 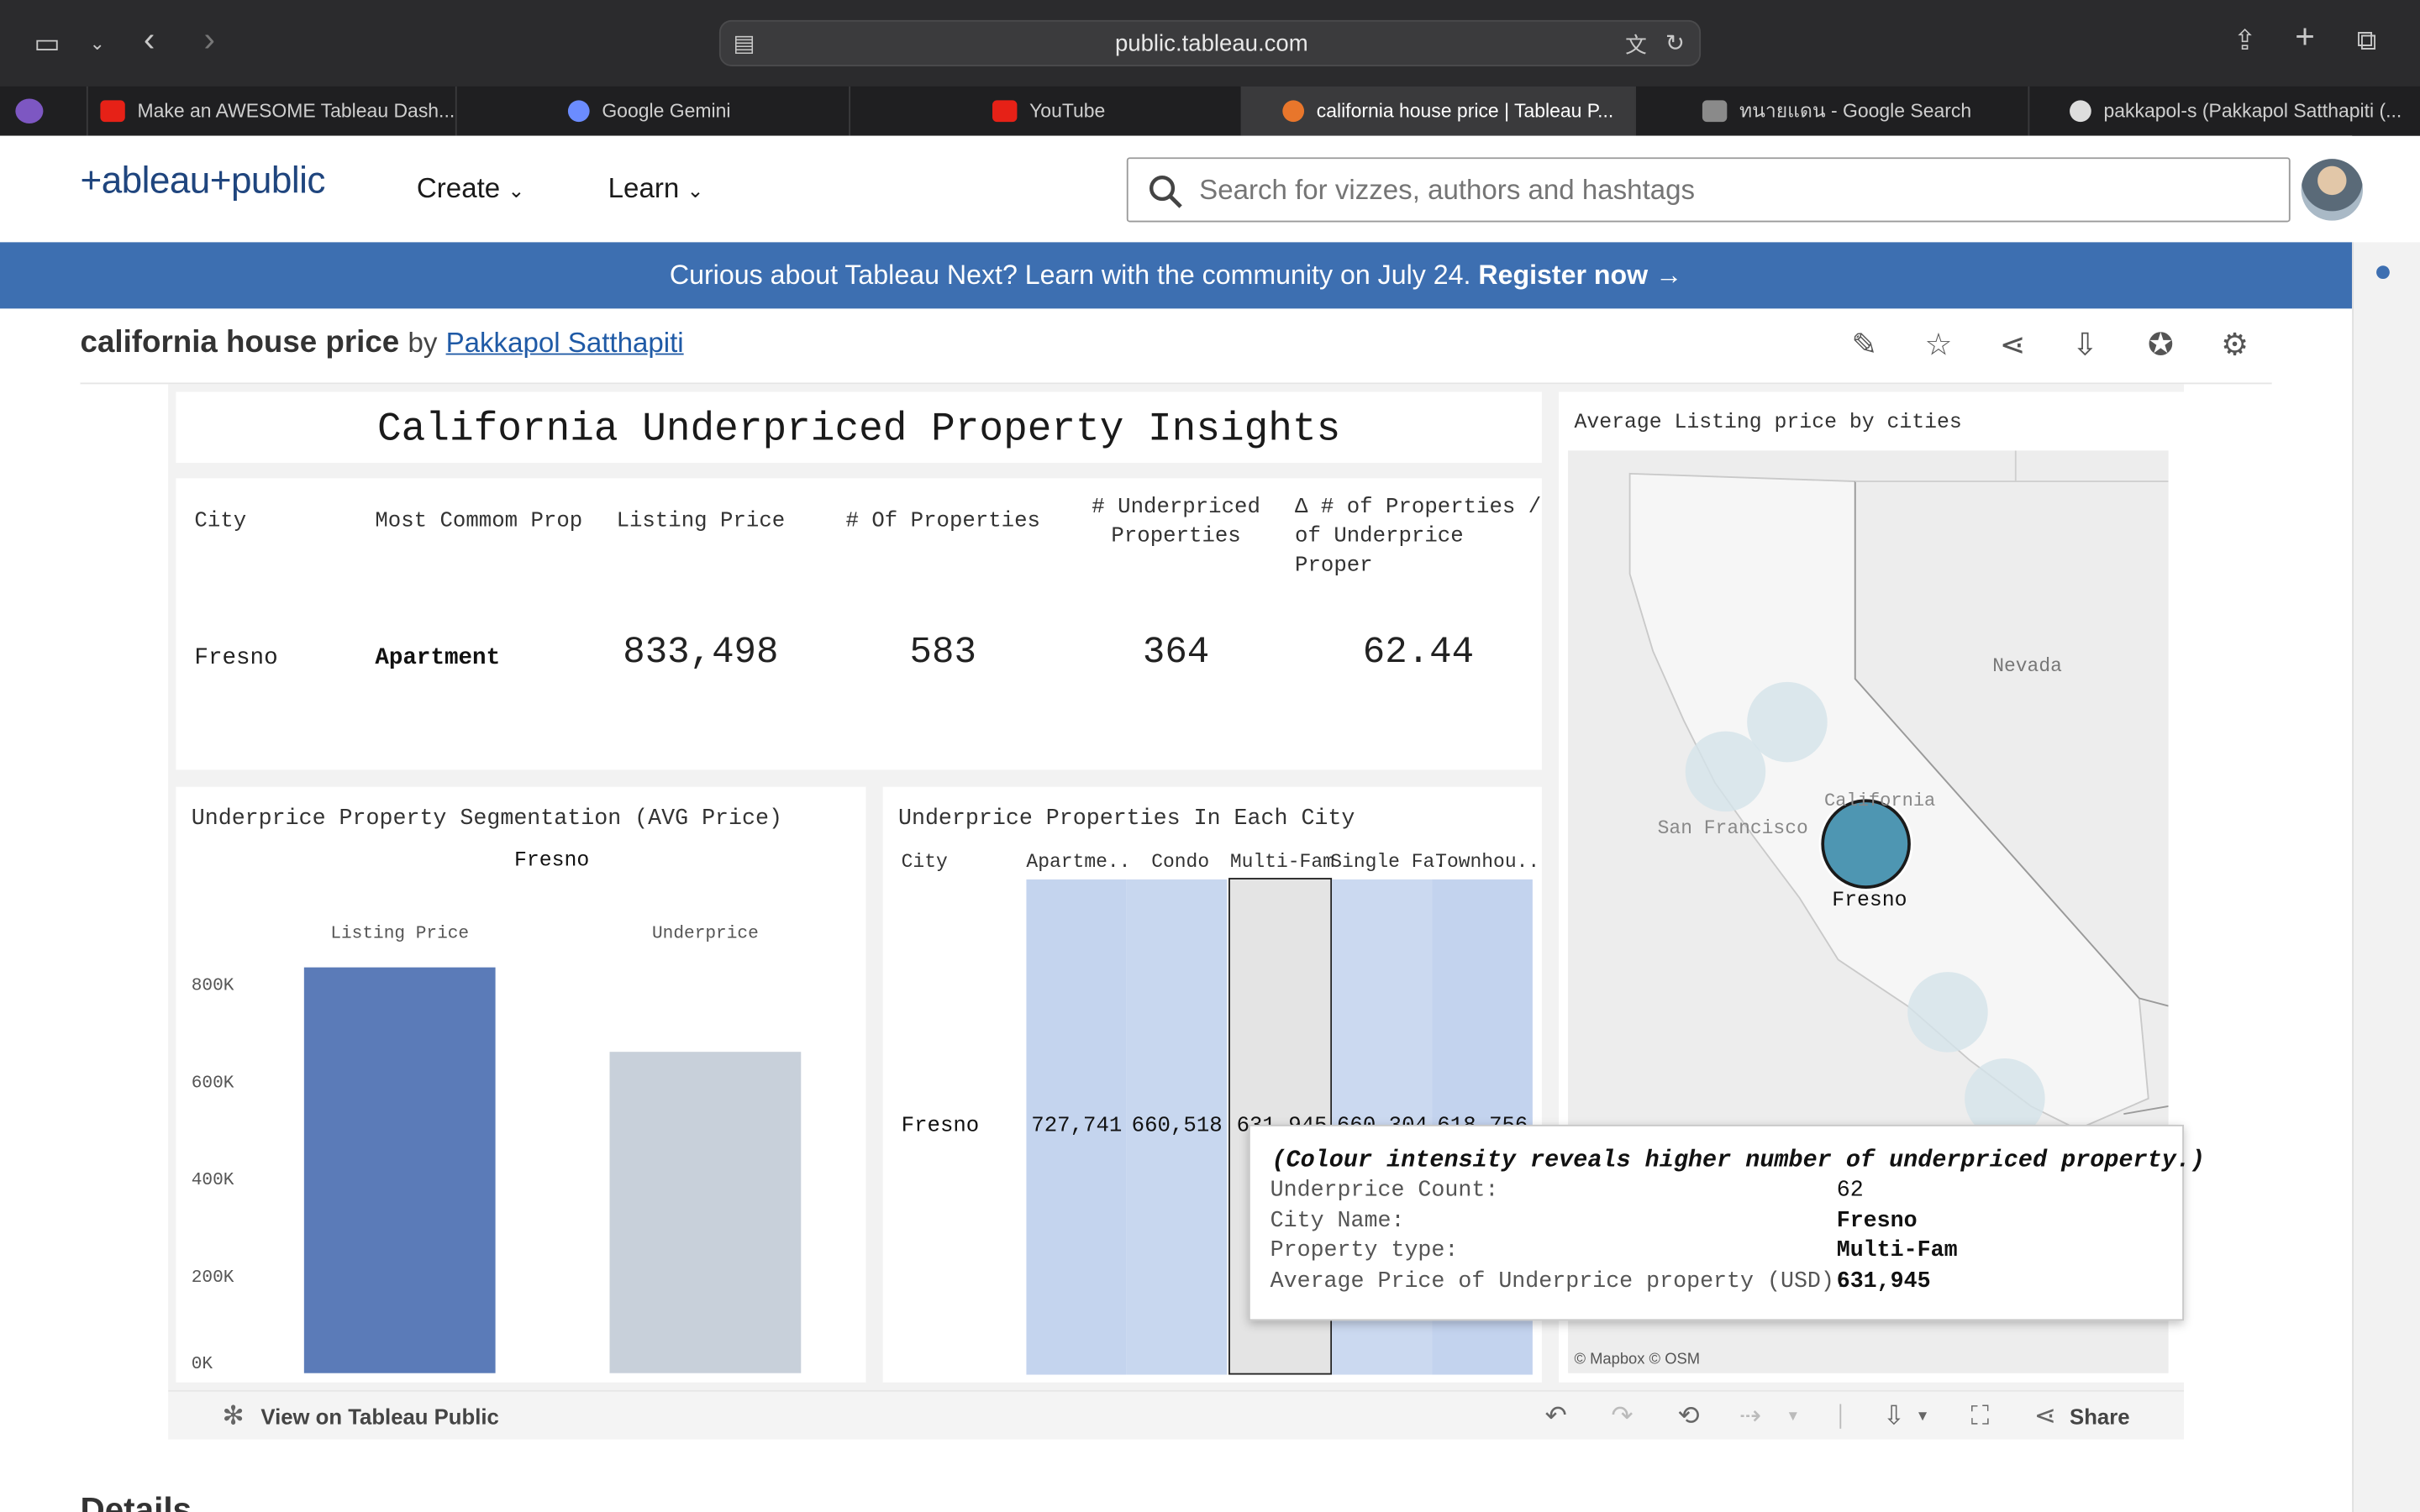 I want to click on kpi-city: Fresno, so click(x=236, y=657).